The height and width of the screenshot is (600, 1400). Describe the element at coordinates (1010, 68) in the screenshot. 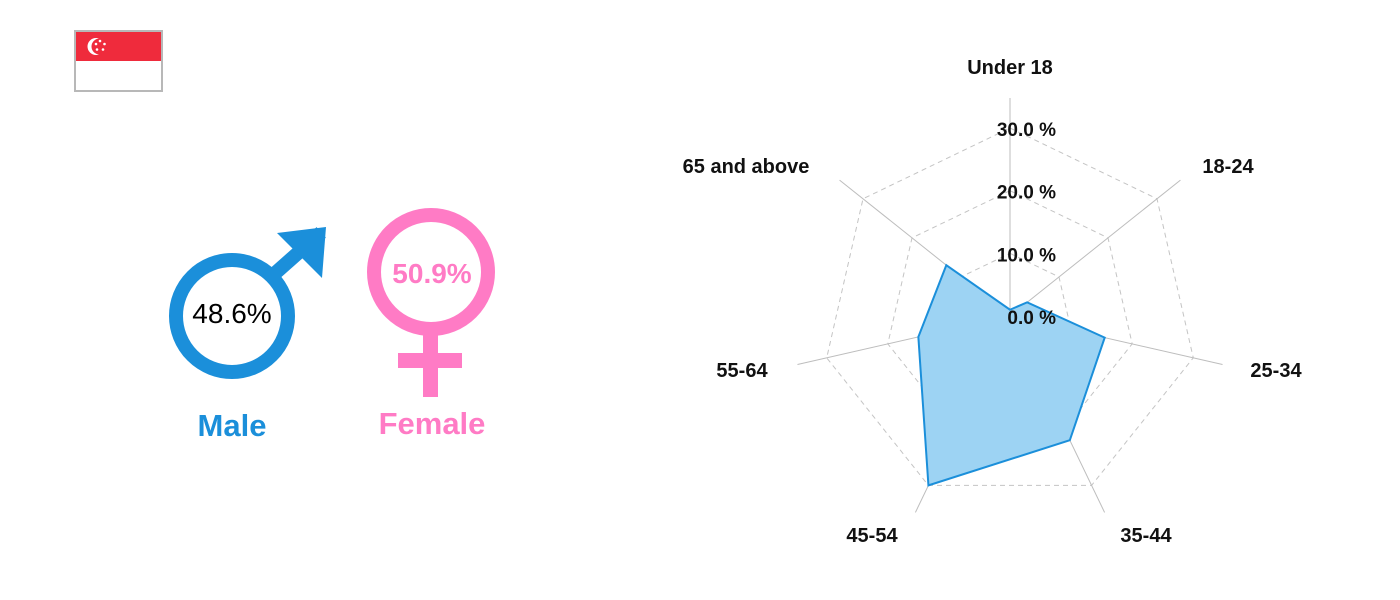

I see `category-label: Under 18` at that location.